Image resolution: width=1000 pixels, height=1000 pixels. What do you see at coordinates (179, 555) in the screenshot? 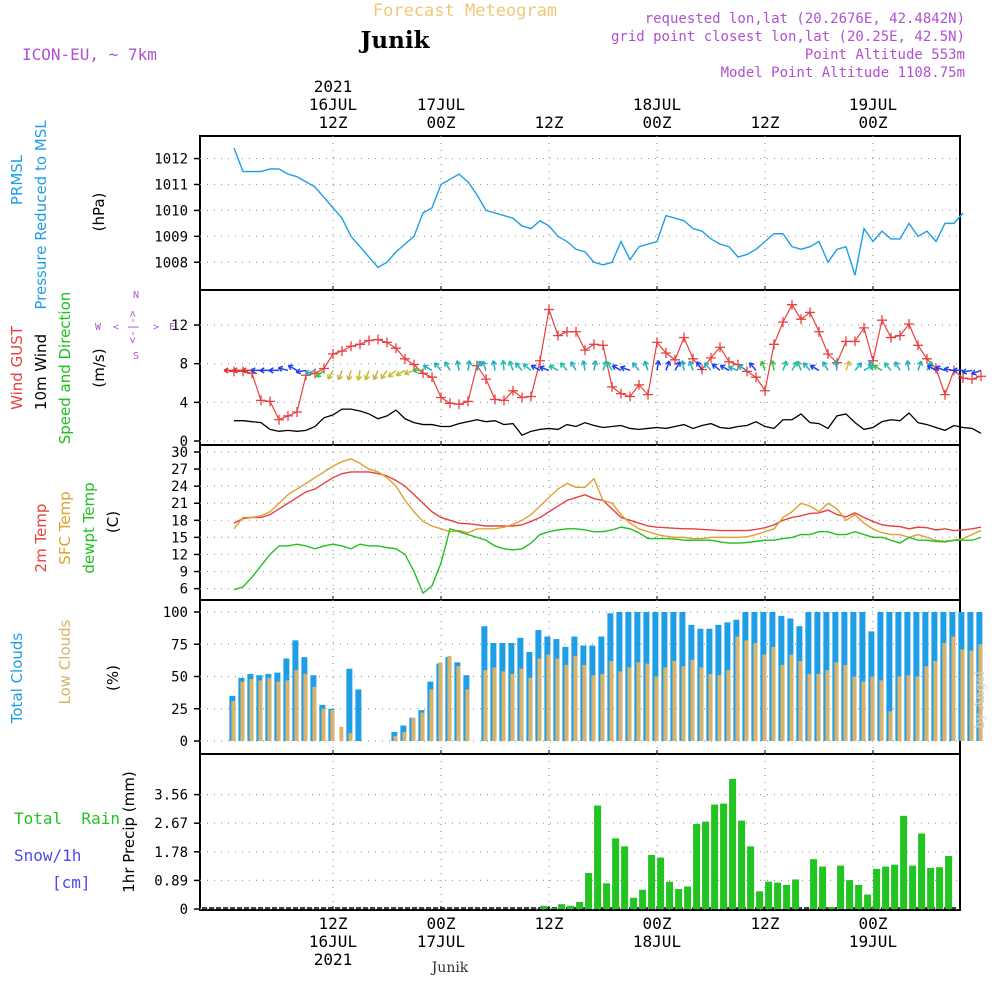
I see `y-tick-label: 12` at bounding box center [179, 555].